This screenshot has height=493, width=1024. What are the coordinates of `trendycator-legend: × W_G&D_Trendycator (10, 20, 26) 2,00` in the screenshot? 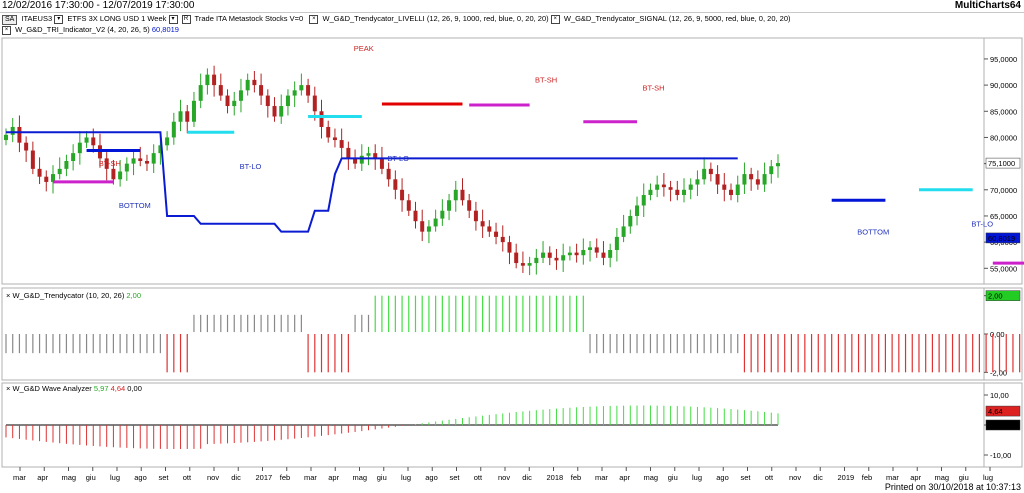 It's located at (73, 295).